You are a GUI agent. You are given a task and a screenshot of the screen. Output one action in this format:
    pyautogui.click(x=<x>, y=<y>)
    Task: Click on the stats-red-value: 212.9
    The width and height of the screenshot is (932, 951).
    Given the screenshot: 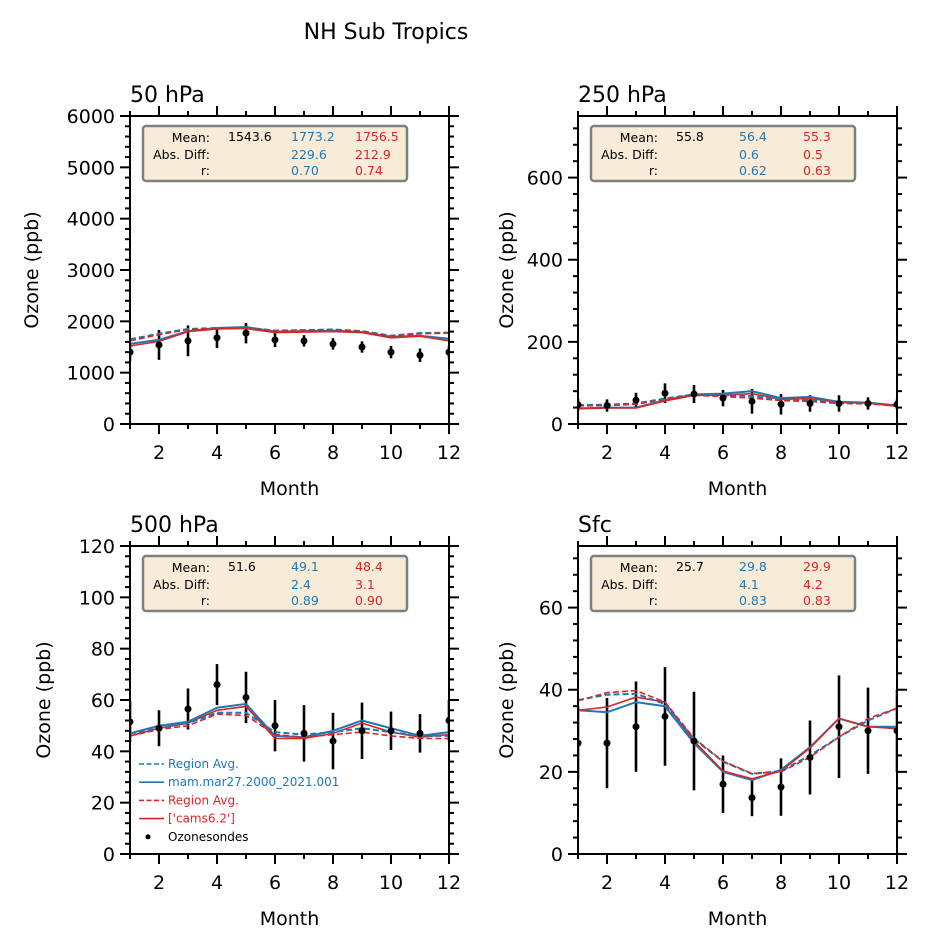 What is the action you would take?
    pyautogui.click(x=373, y=154)
    